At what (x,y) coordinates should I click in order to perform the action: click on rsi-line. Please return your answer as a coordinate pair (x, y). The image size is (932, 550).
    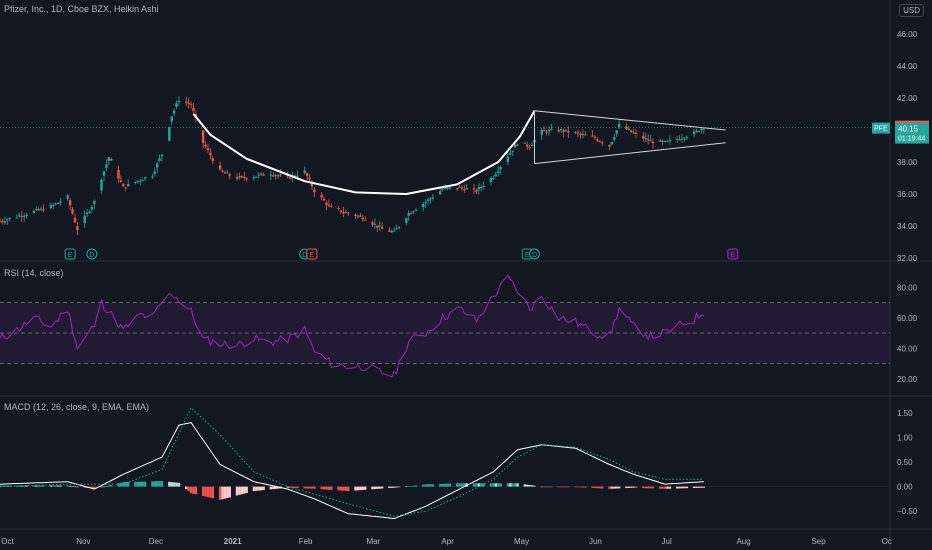
    Looking at the image, I should click on (352, 326).